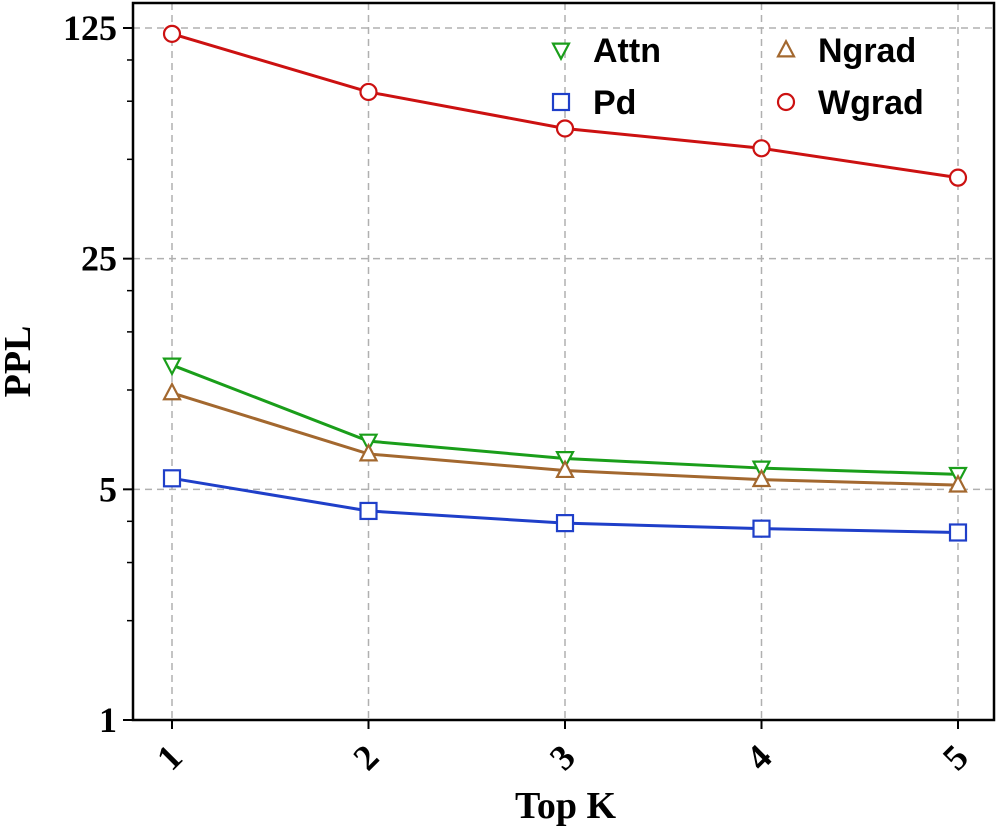  Describe the element at coordinates (871, 103) in the screenshot. I see `legend-label-wgrad: Wgrad` at that location.